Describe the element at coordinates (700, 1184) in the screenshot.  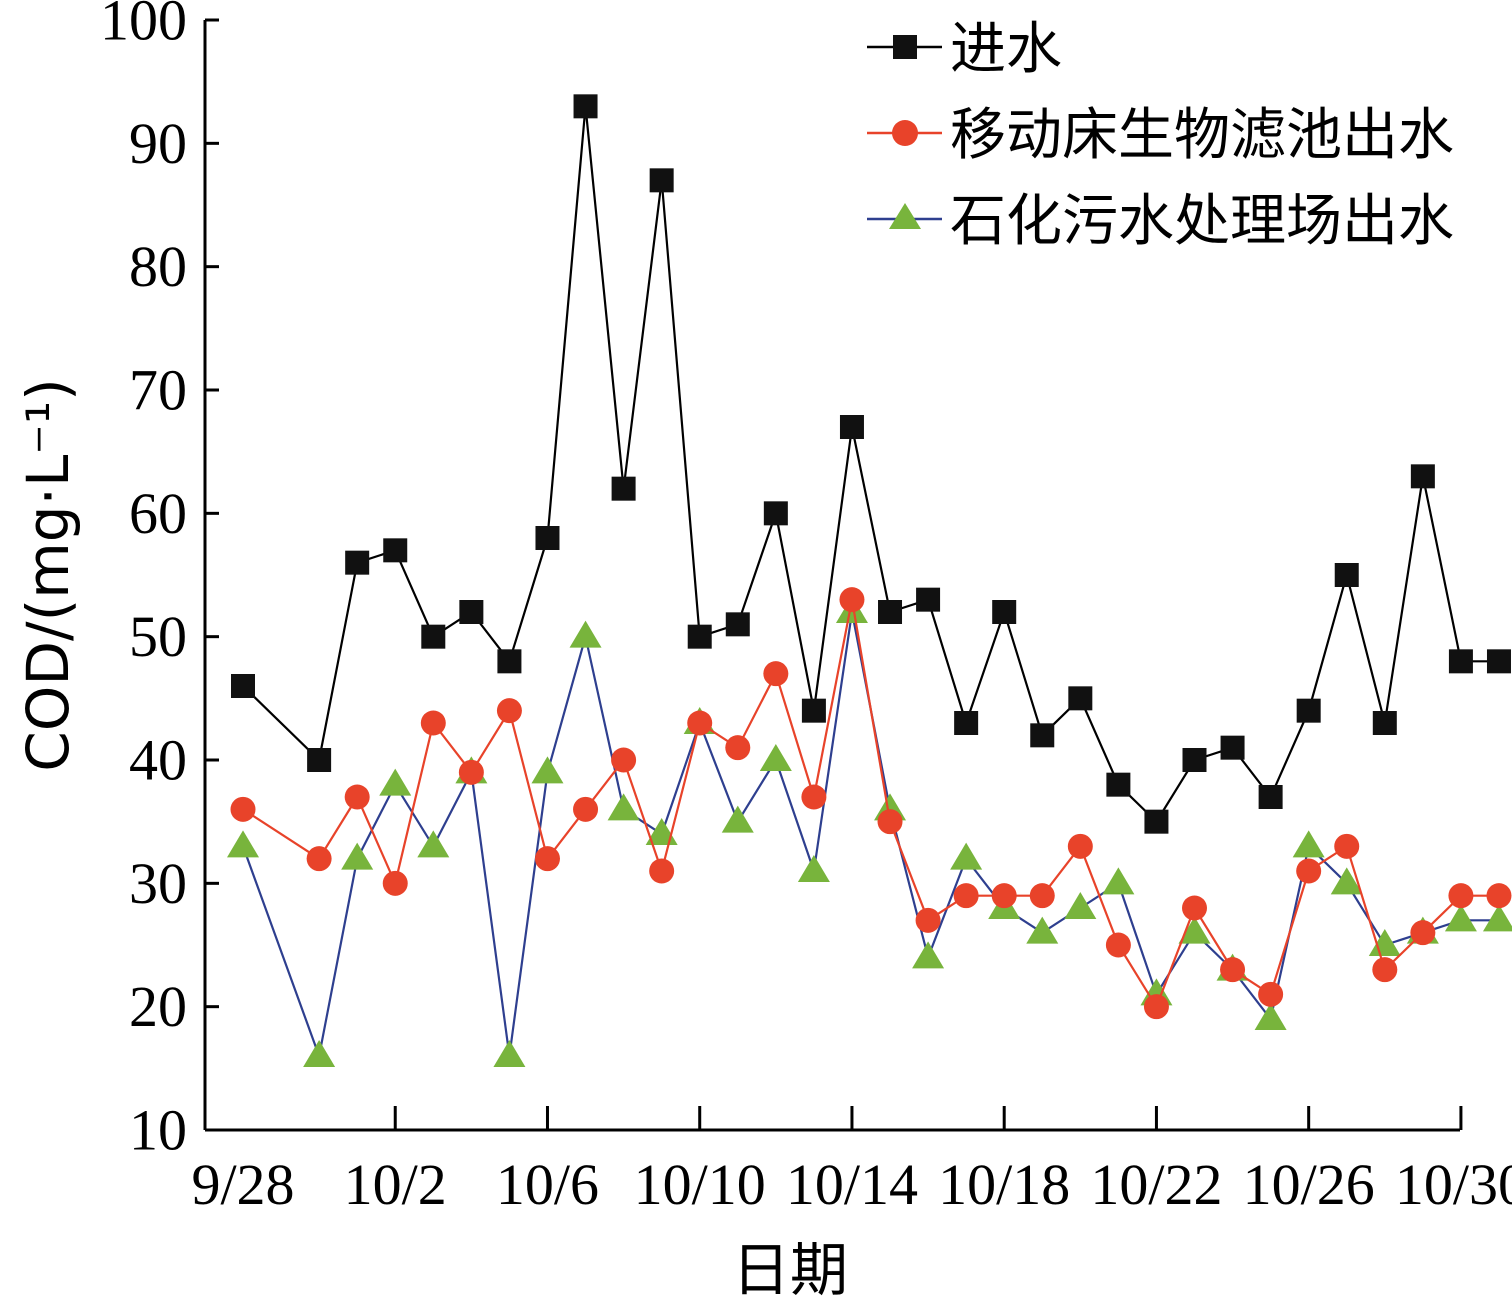
I see `x-tick-label: 10/10` at that location.